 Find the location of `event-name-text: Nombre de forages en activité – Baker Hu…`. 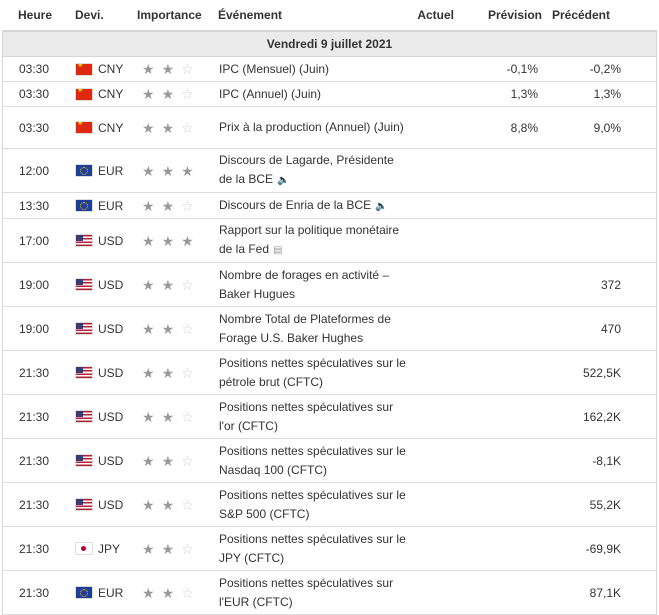

event-name-text: Nombre de forages en activité – Baker Hu… is located at coordinates (304, 284).